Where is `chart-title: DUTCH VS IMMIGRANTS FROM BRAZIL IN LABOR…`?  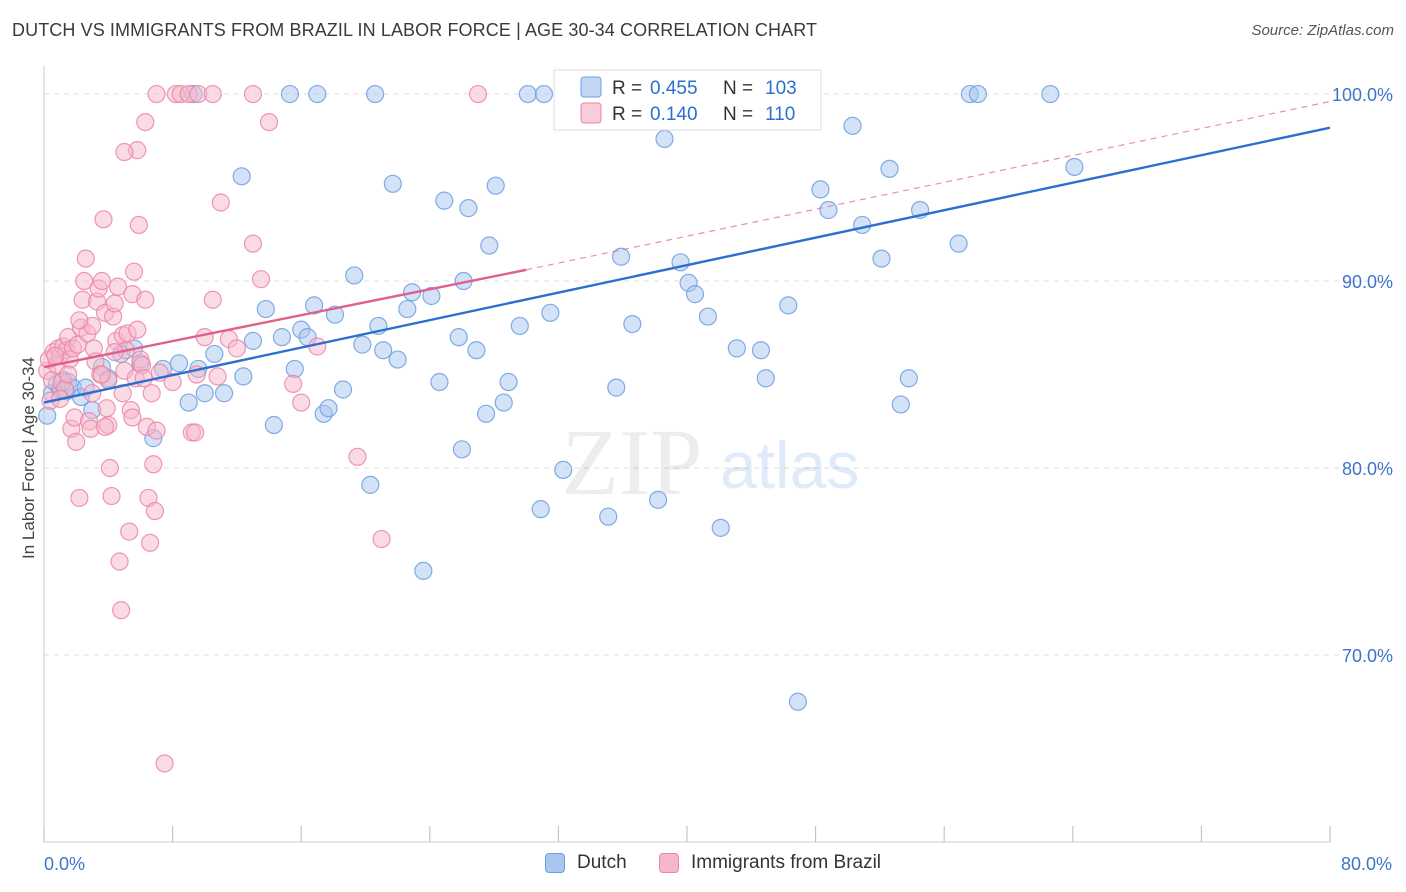
chart-title: DUTCH VS IMMIGRANTS FROM BRAZIL IN LABOR… is located at coordinates (415, 30).